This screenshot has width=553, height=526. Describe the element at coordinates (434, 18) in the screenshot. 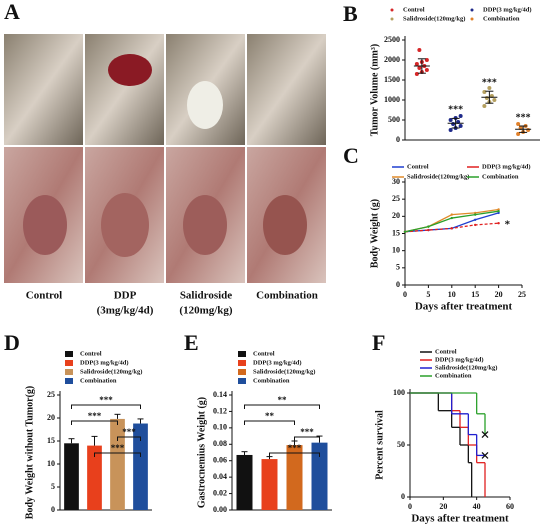

I see `legend-label: Salidroside(120mg/kg)` at that location.